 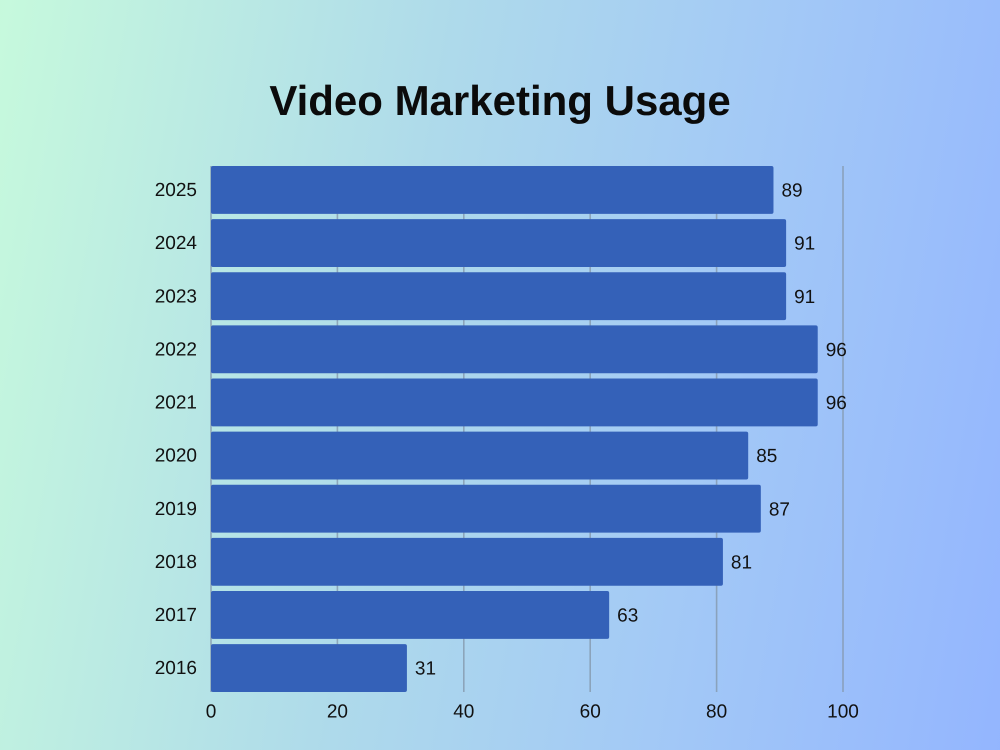 What do you see at coordinates (175, 669) in the screenshot?
I see `y-tick-label: 2016` at bounding box center [175, 669].